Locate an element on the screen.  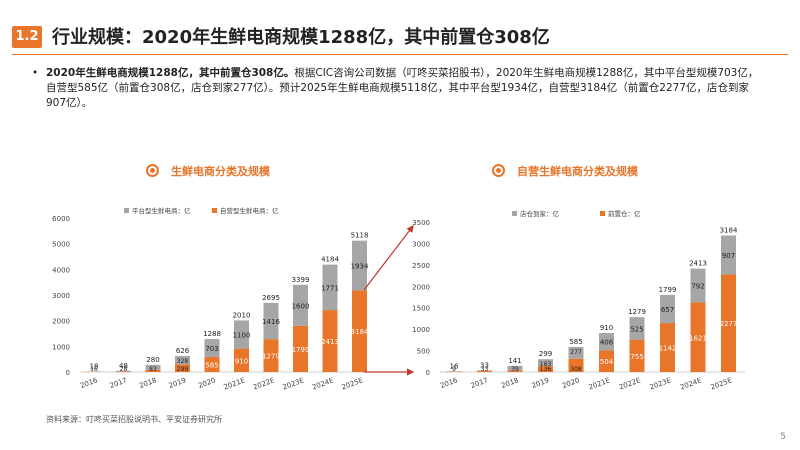
data-label: 33 is located at coordinates (485, 369).